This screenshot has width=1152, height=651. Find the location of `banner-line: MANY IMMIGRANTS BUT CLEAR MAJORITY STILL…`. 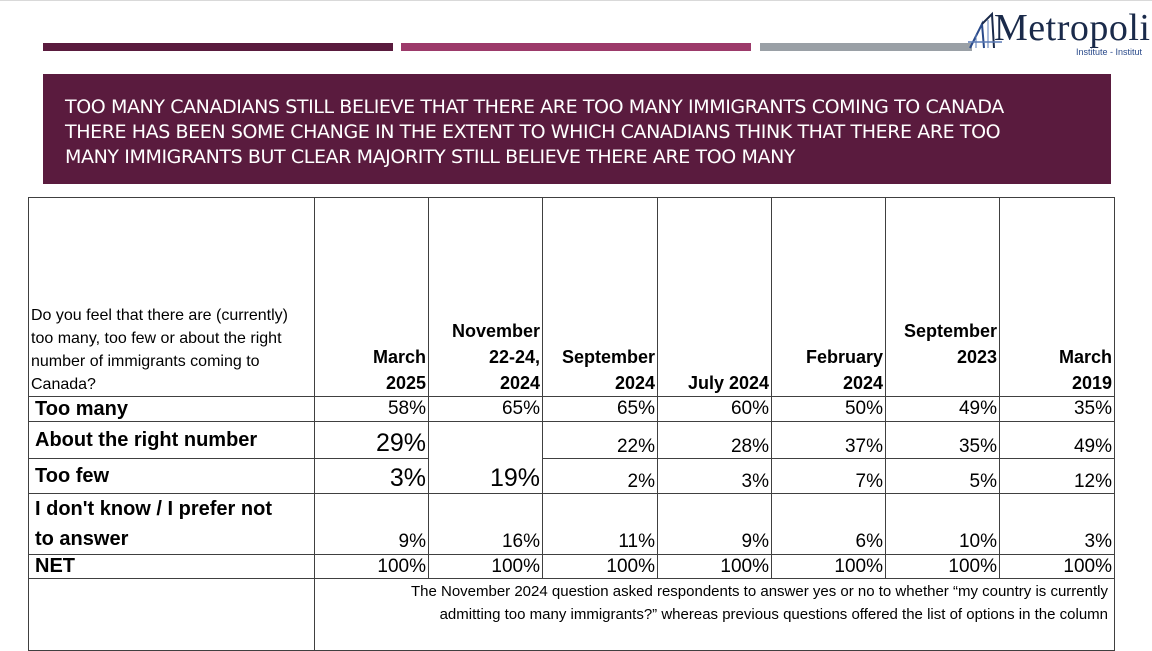

banner-line: MANY IMMIGRANTS BUT CLEAR MAJORITY STILL… is located at coordinates (430, 157).